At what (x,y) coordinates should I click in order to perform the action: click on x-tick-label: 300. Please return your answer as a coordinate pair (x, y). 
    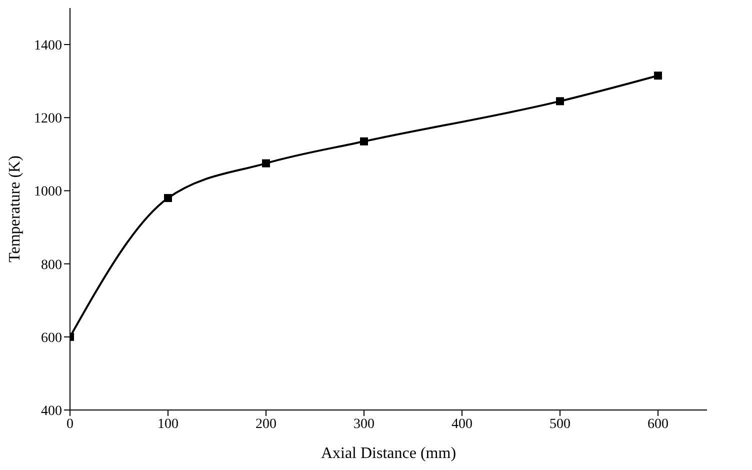
    Looking at the image, I should click on (364, 424).